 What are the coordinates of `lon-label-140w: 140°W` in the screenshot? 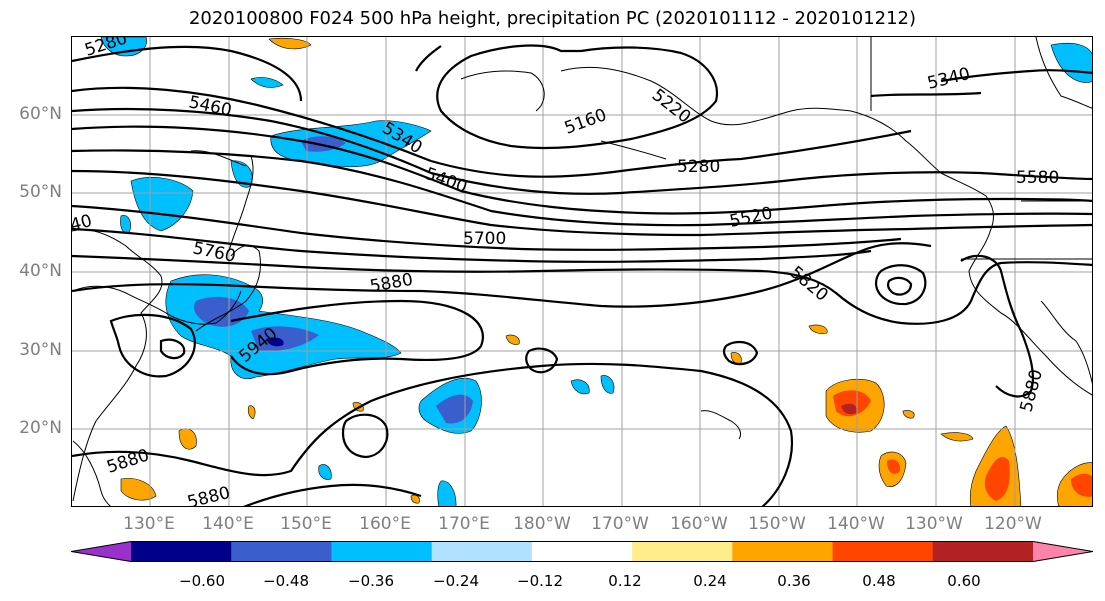 It's located at (856, 524).